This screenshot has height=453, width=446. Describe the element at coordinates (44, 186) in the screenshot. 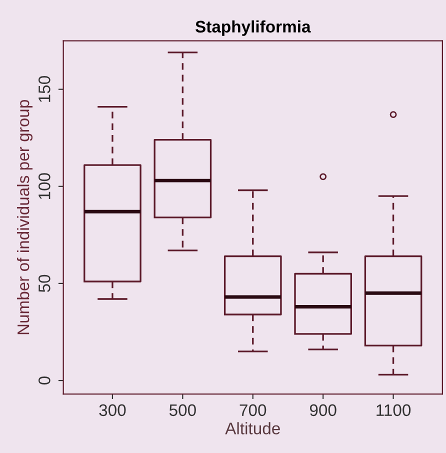

I see `y-tick-label: 100` at that location.